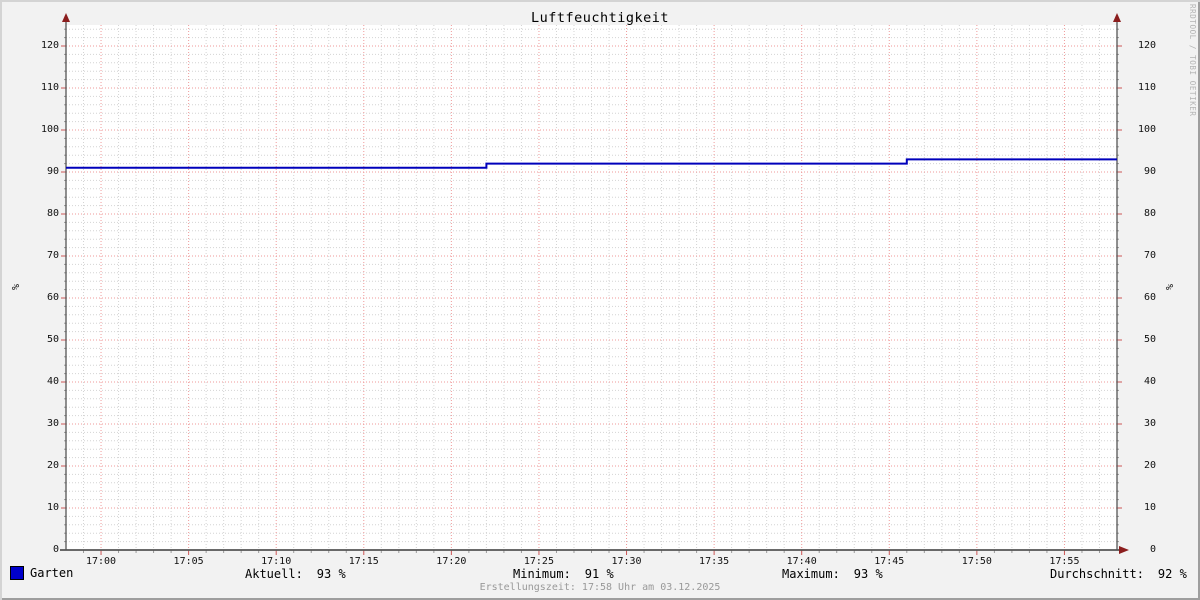 The image size is (1200, 600). Describe the element at coordinates (542, 574) in the screenshot. I see `stat-label: Minimum:` at that location.